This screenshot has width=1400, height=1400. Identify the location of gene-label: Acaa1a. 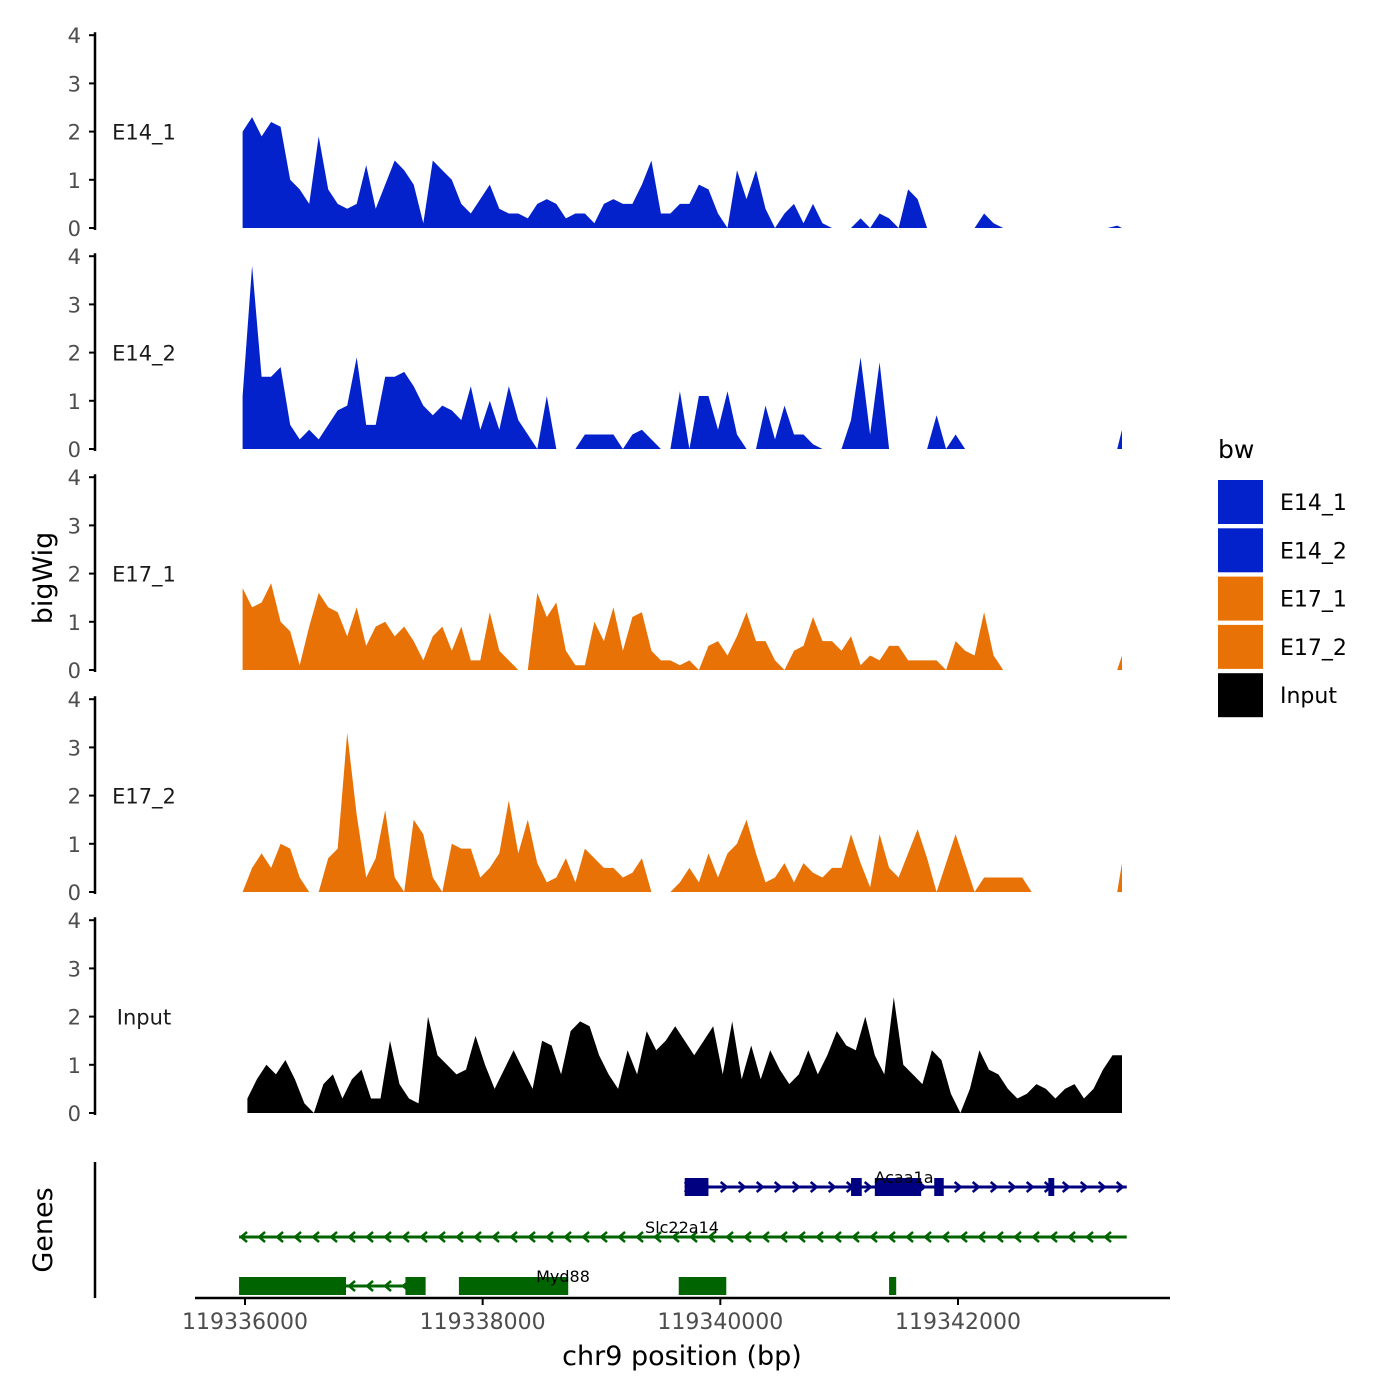
(903, 1177).